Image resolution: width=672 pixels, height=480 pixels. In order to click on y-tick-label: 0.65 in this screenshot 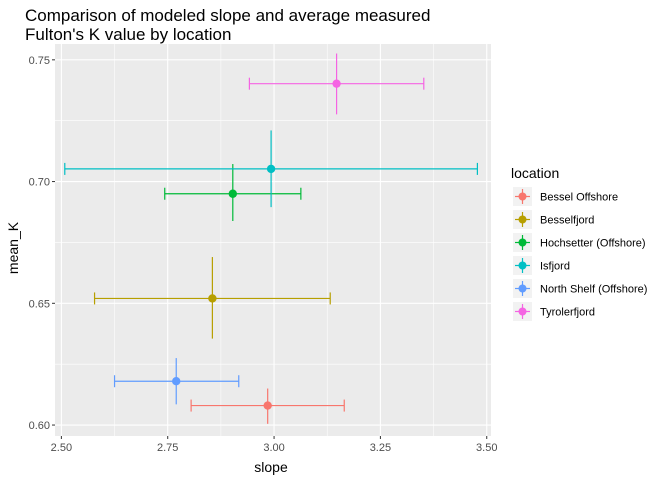, I will do `click(39, 304)`.